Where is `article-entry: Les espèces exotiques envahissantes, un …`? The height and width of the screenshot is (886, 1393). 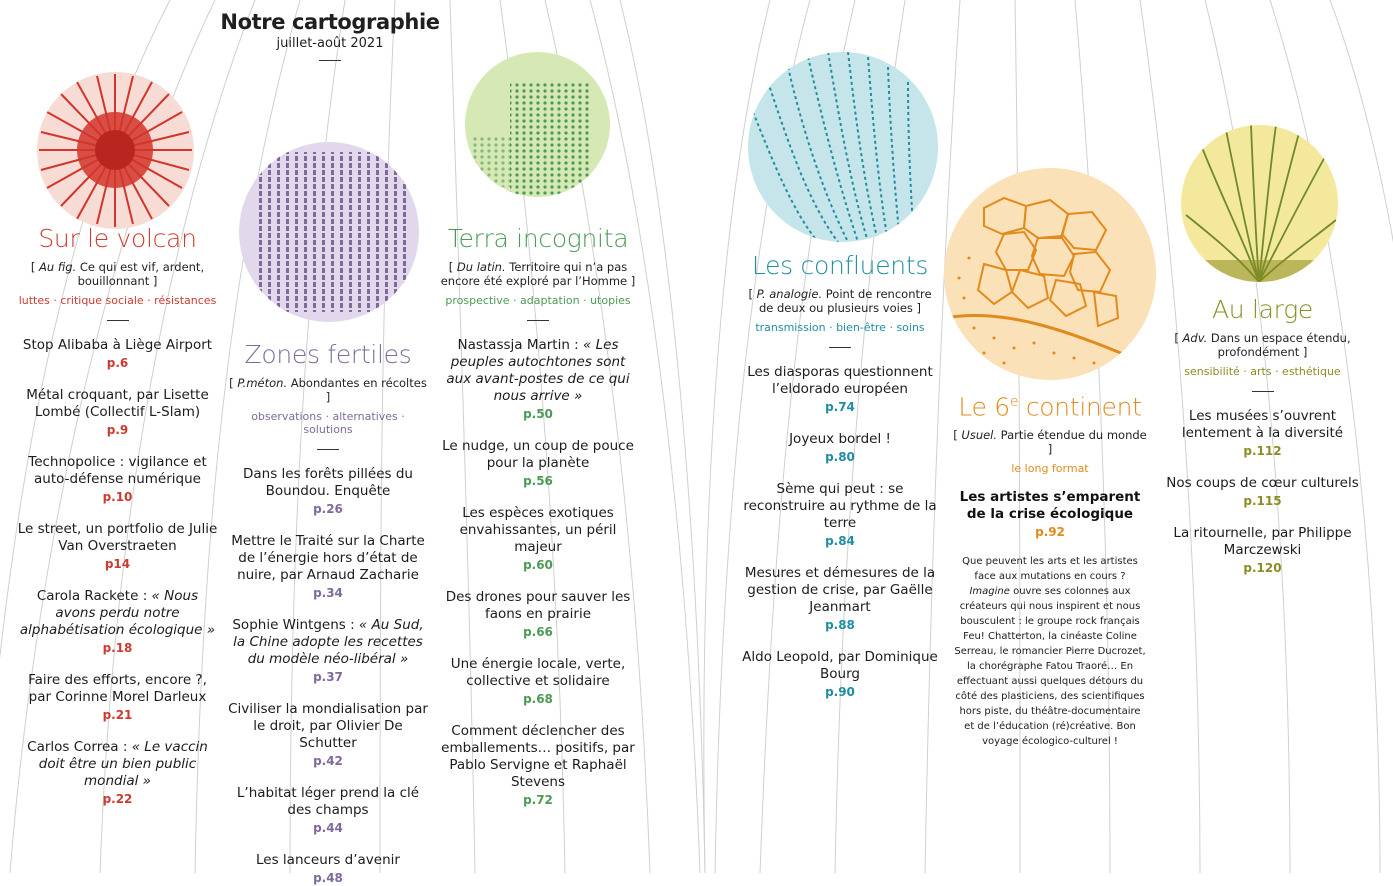
article-entry: Les espèces exotiques envahissantes, un … is located at coordinates (538, 538).